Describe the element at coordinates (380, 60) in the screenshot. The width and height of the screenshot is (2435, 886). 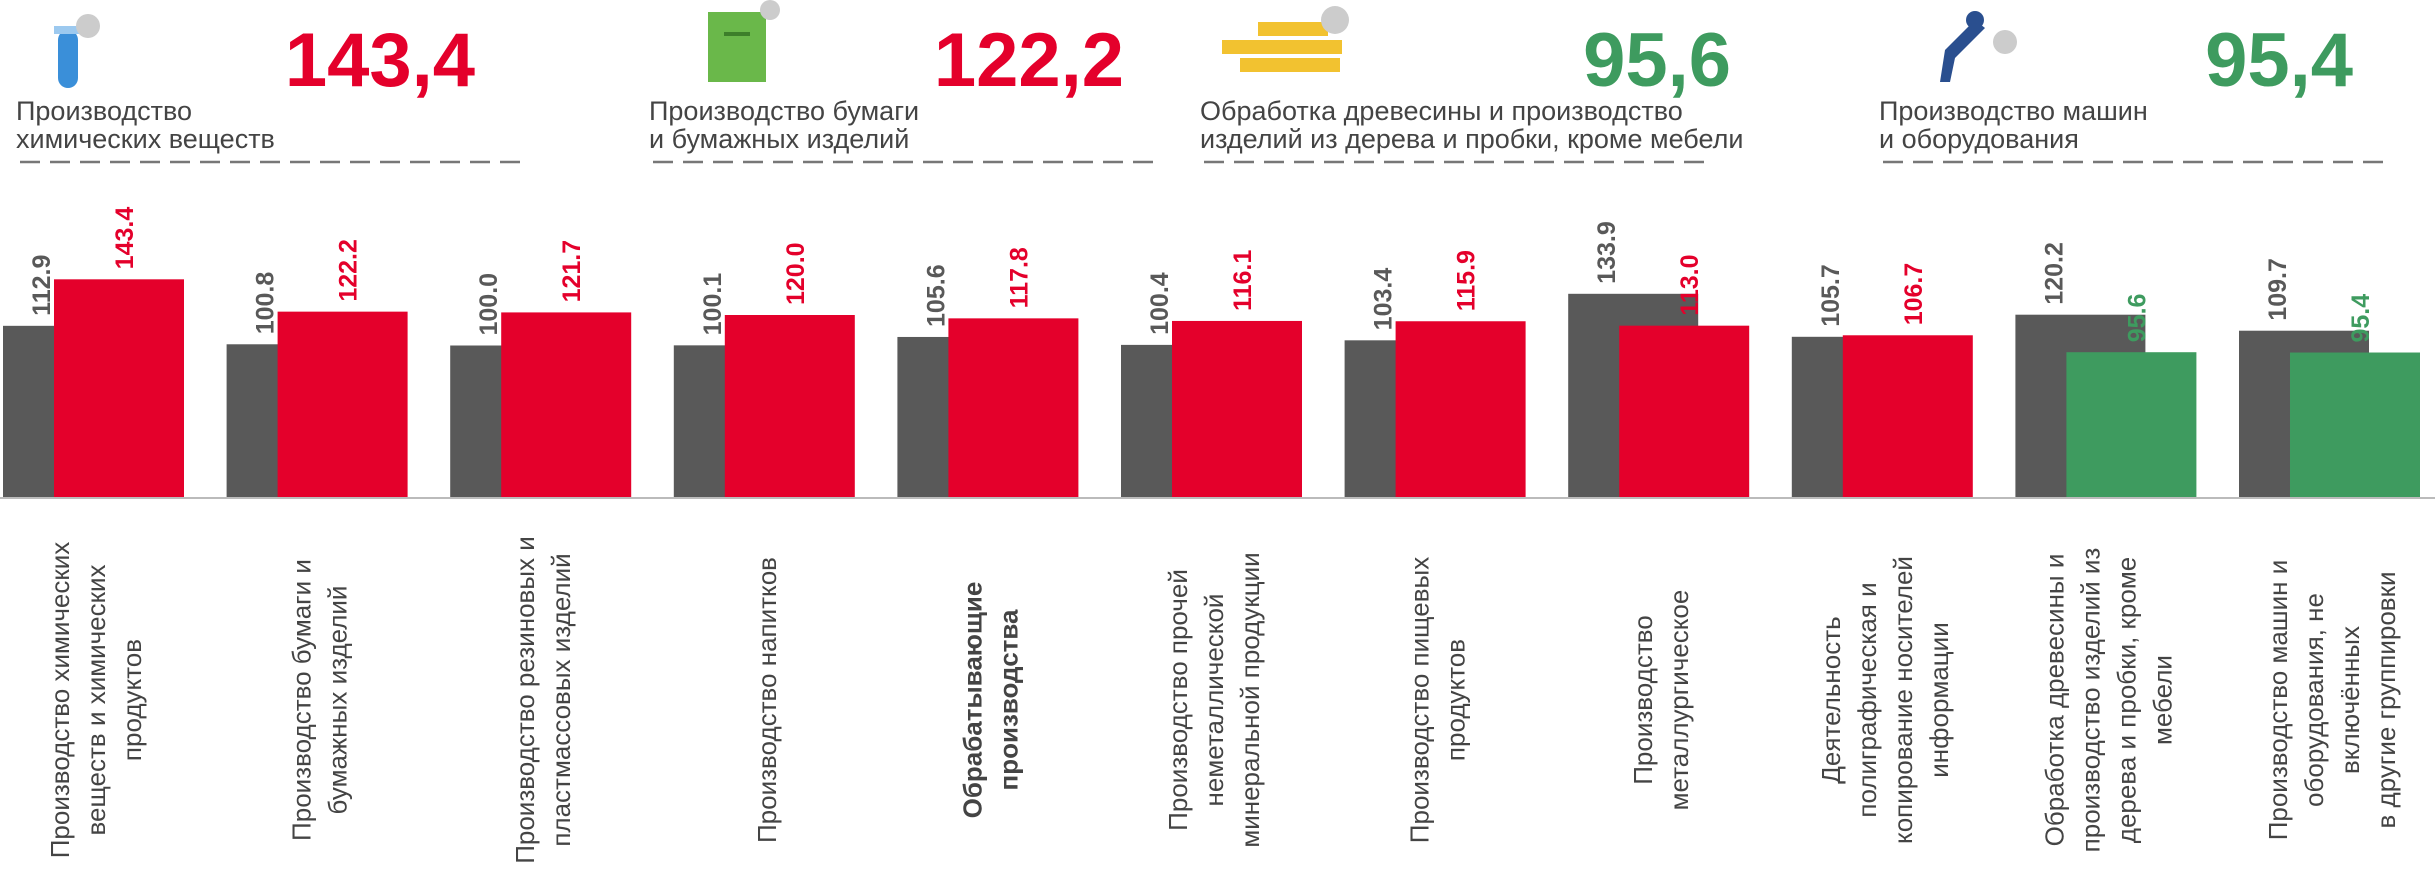
I see `kpi-value: 143,4` at that location.